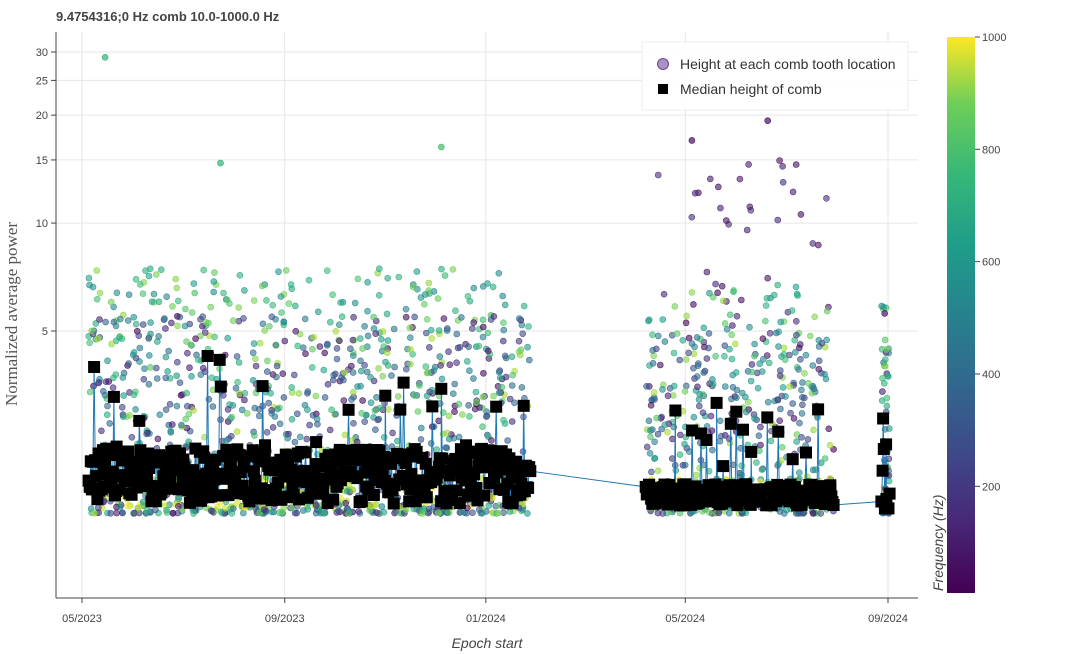 This screenshot has height=654, width=1090. What do you see at coordinates (775, 76) in the screenshot?
I see `legend-box` at bounding box center [775, 76].